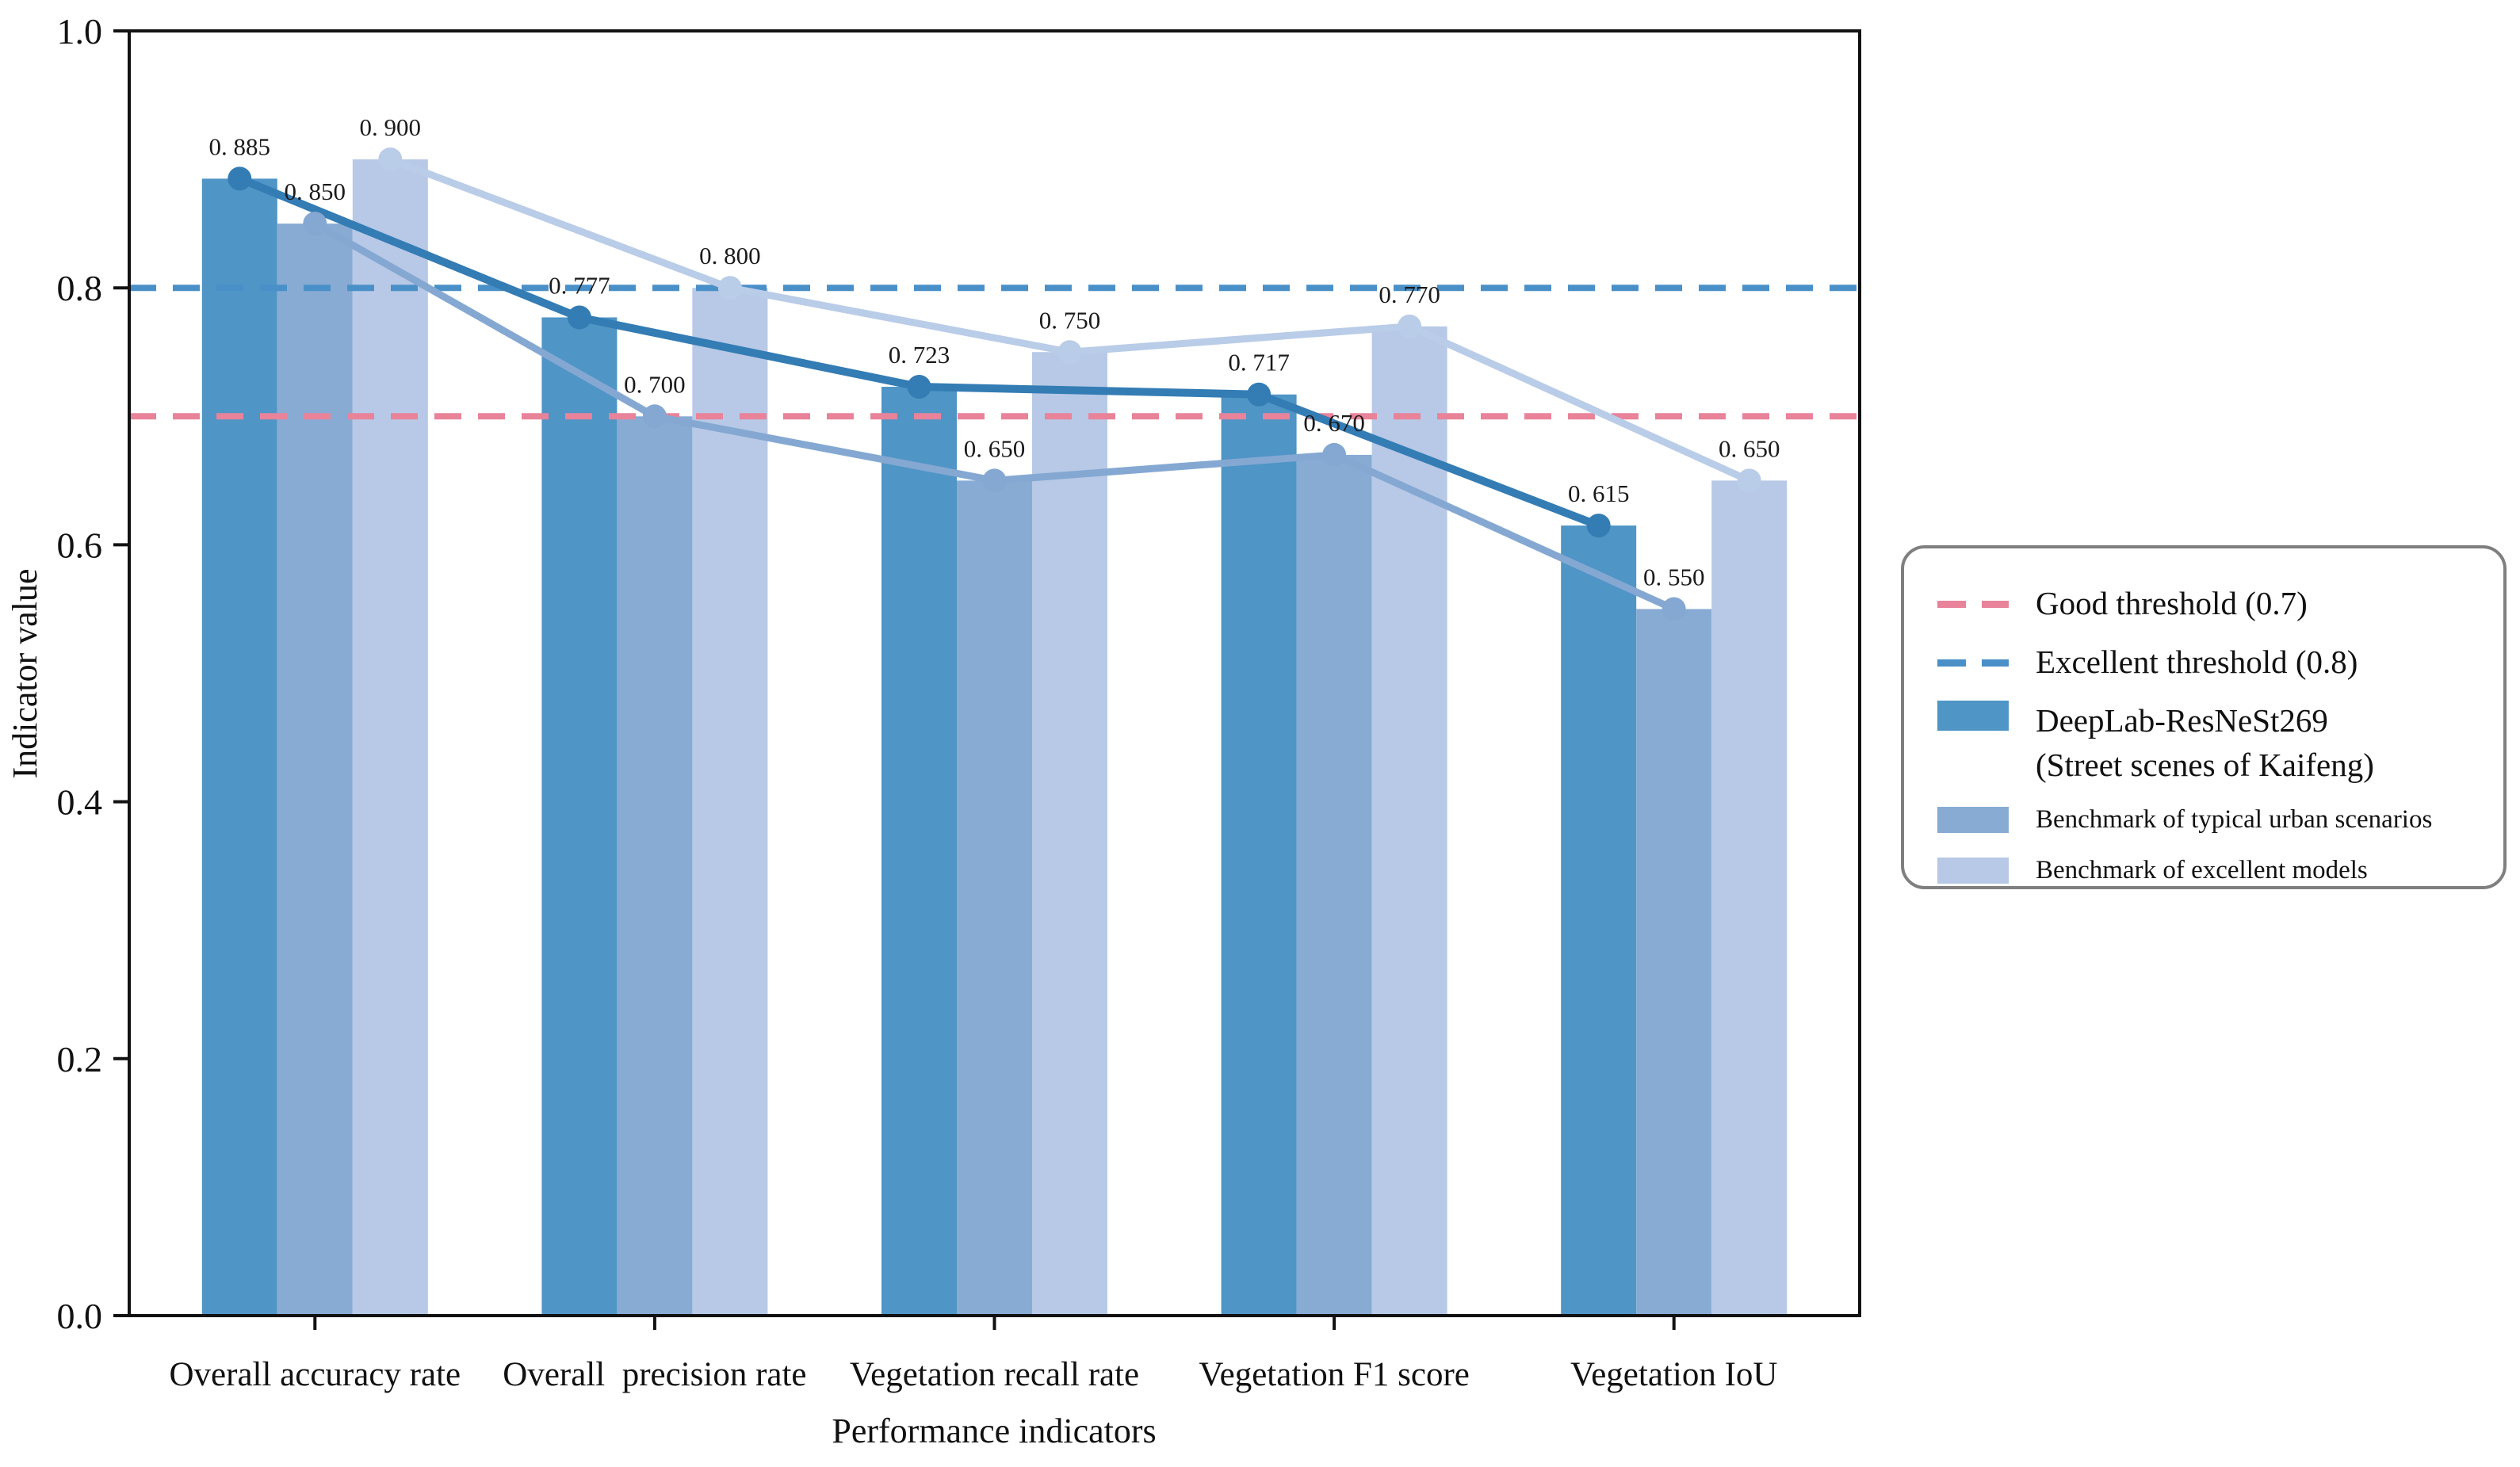  Describe the element at coordinates (995, 448) in the screenshot. I see `value-label-typical-urban-2: 0. 650` at that location.